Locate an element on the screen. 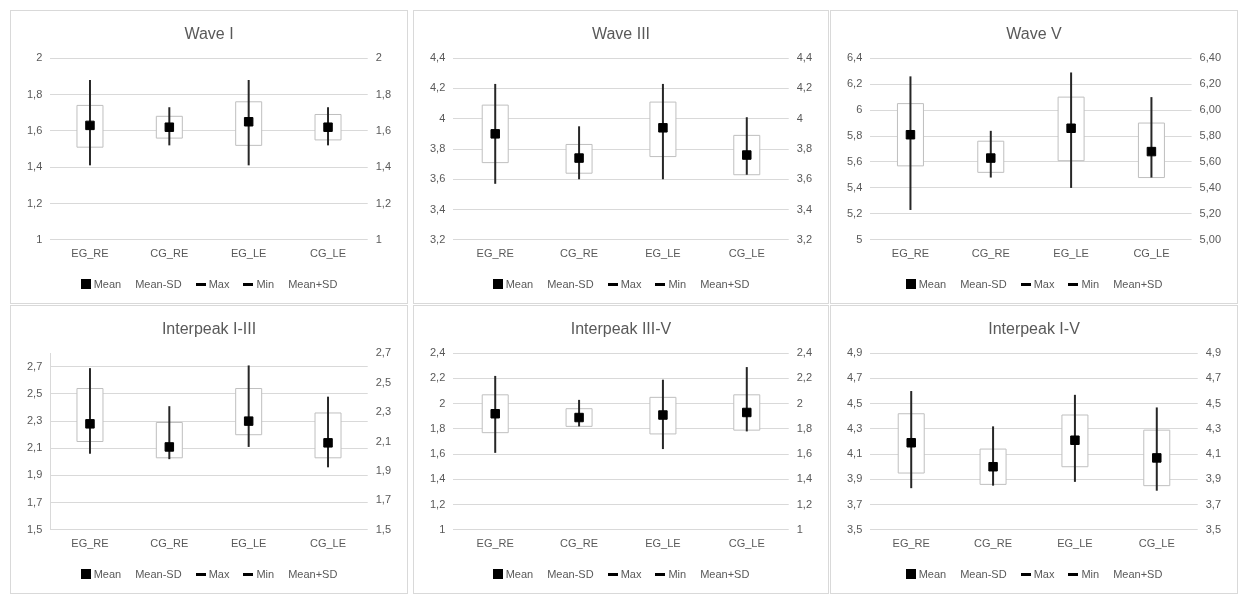 Image resolution: width=1239 pixels, height=594 pixels. y-tick-label: 3,8 is located at coordinates (437, 148).